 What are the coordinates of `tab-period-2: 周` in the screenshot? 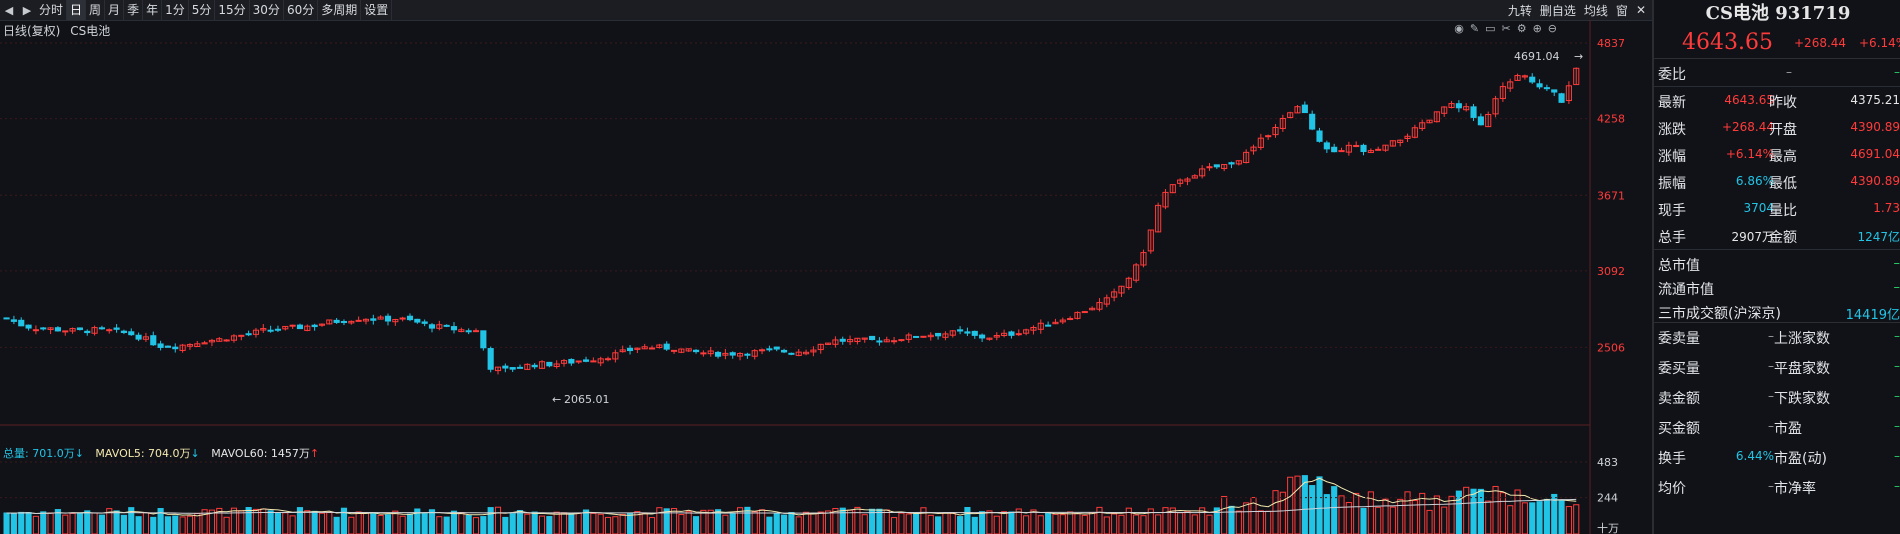 It's located at (96, 10).